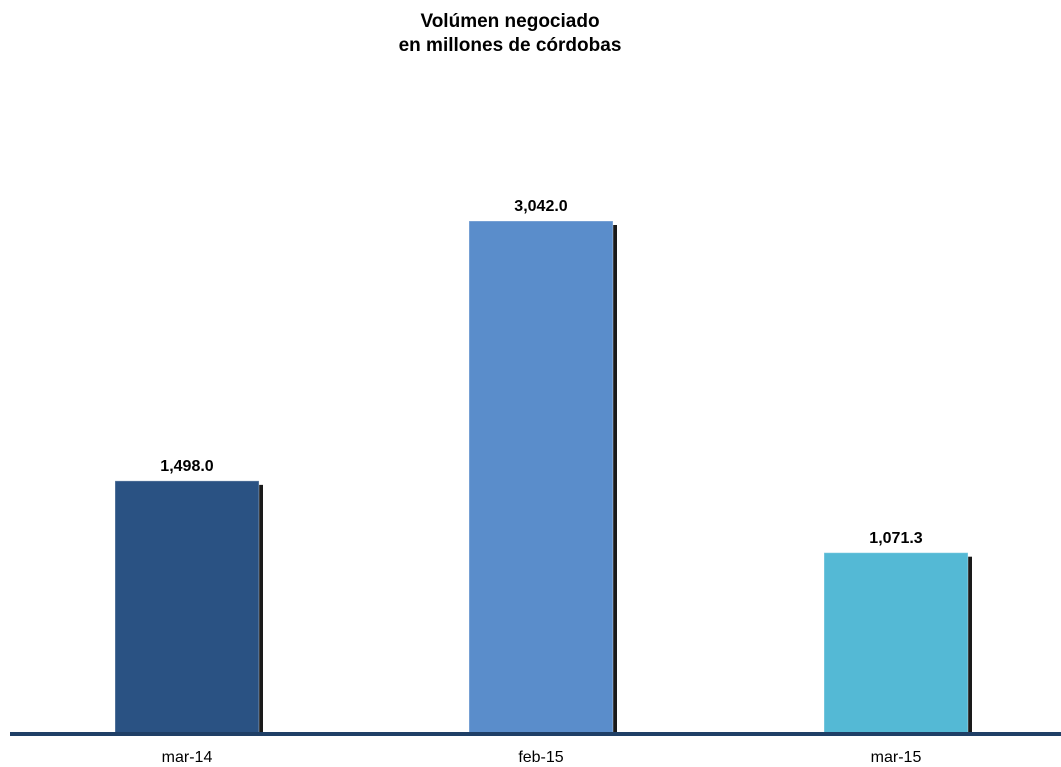 This screenshot has width=1061, height=767. I want to click on x-tick-label: feb-15, so click(540, 757).